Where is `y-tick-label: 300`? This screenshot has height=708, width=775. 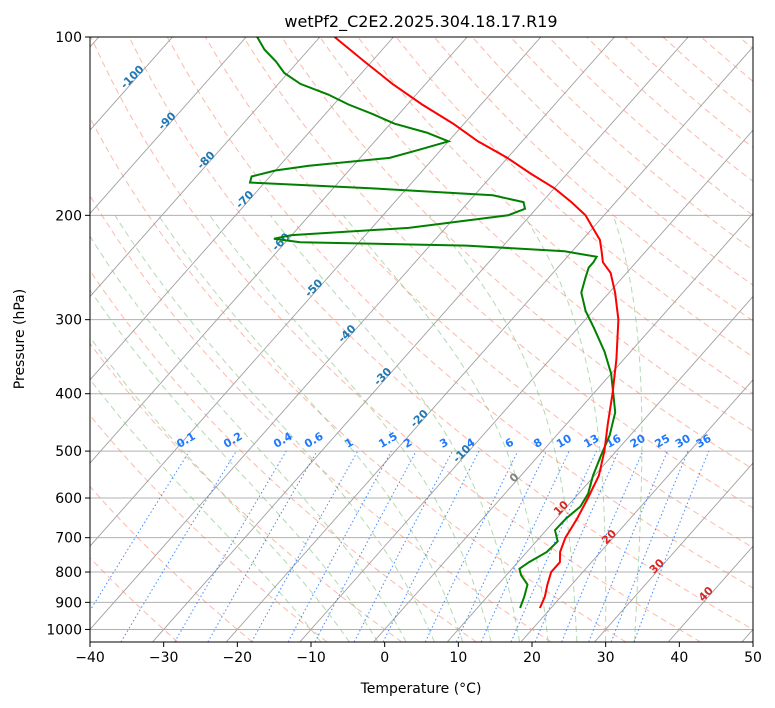 y-tick-label: 300 is located at coordinates (68, 321).